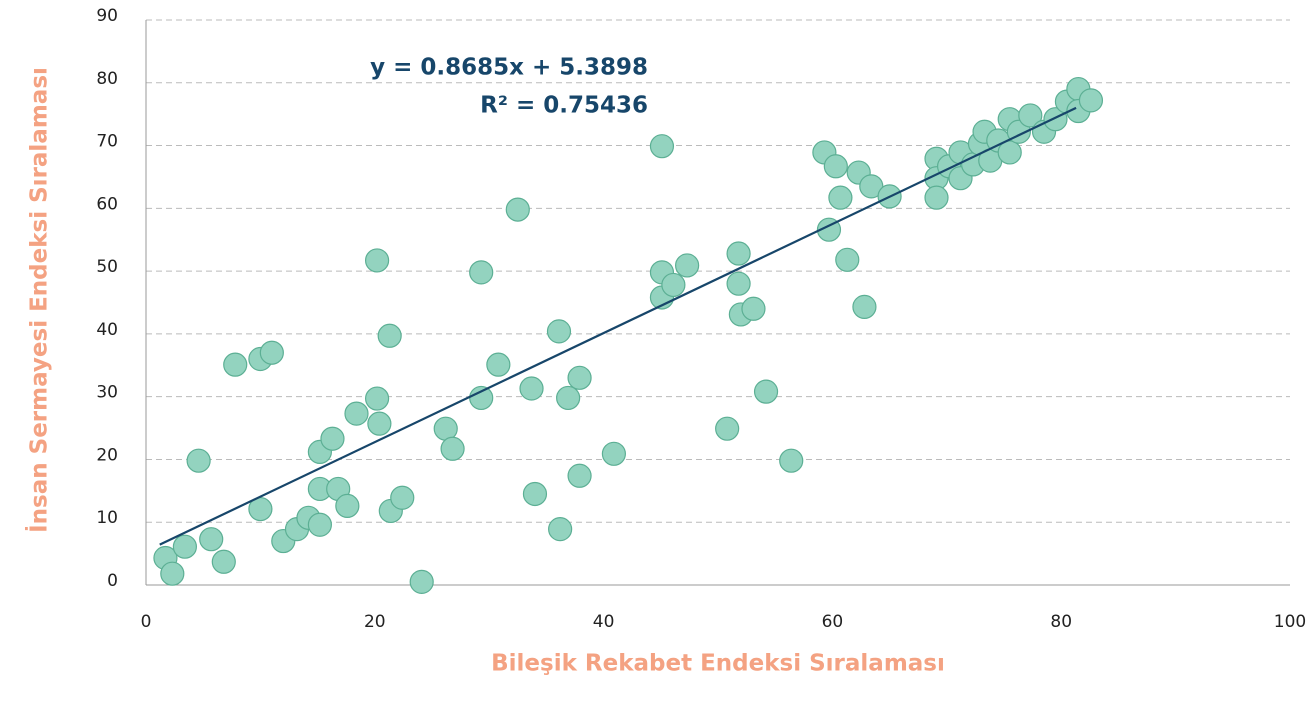  What do you see at coordinates (107, 142) in the screenshot?
I see `y-tick-label: 70` at bounding box center [107, 142].